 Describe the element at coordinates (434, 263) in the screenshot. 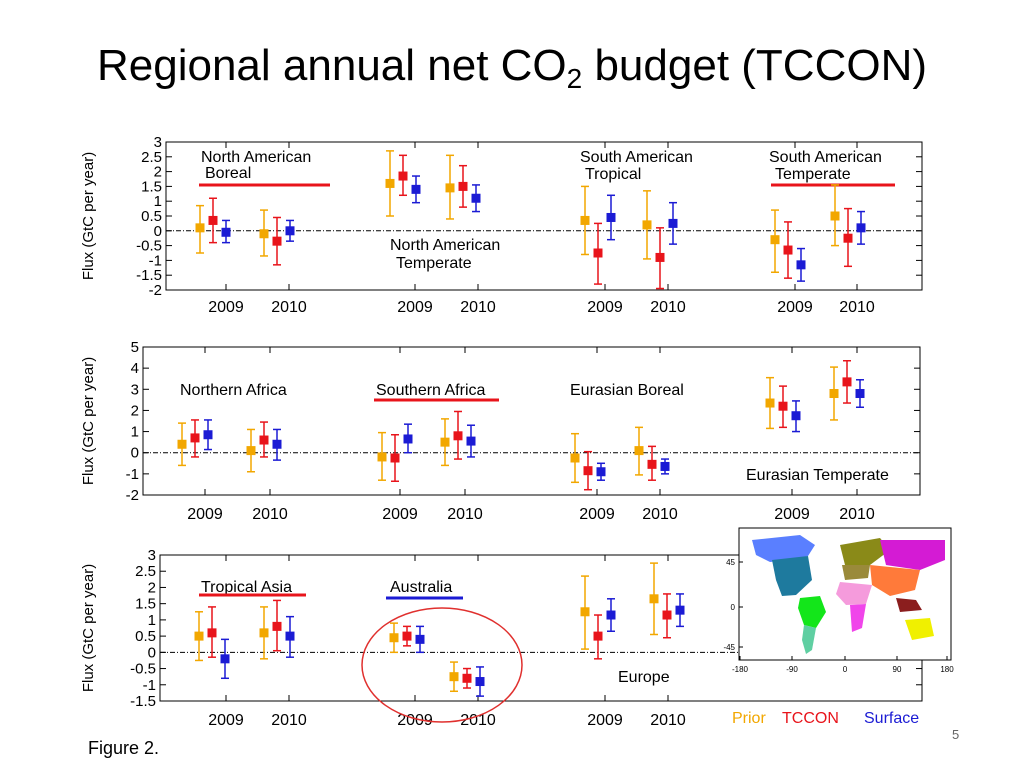

I see `region-label: Temperate` at that location.